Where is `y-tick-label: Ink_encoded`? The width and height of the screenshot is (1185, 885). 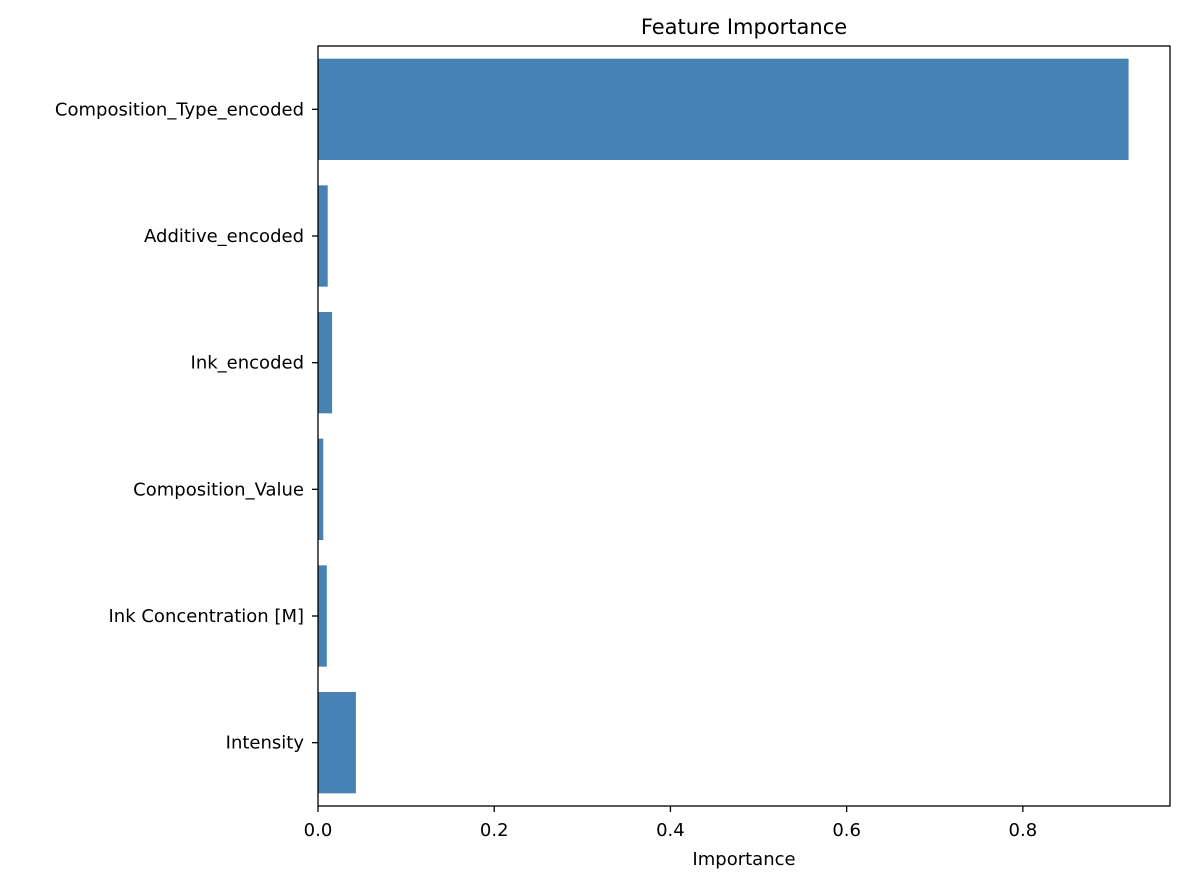 y-tick-label: Ink_encoded is located at coordinates (247, 363).